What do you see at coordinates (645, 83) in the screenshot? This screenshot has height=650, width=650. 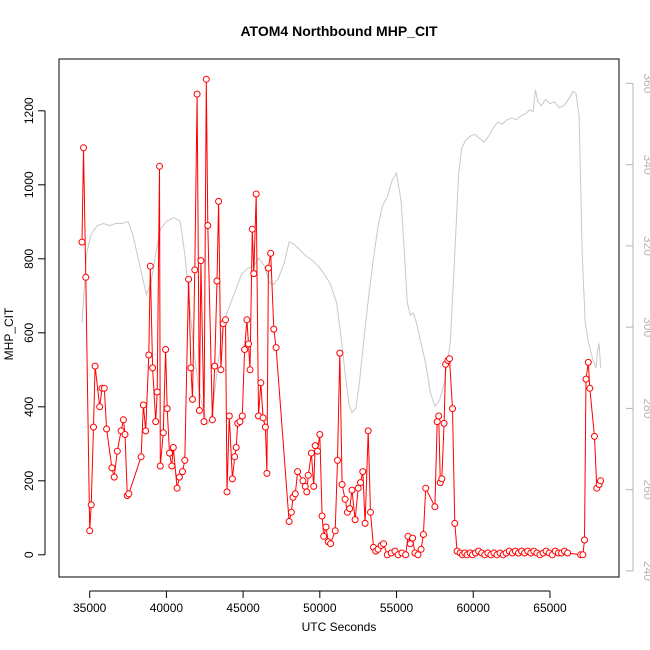 I see `y2-tick-label: 360` at bounding box center [645, 83].